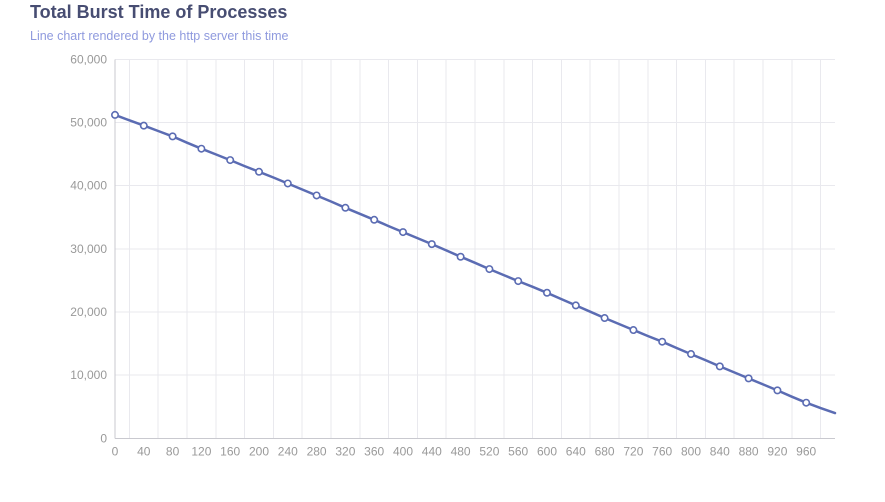 Image resolution: width=885 pixels, height=502 pixels. What do you see at coordinates (432, 451) in the screenshot?
I see `x-tick-label: 440` at bounding box center [432, 451].